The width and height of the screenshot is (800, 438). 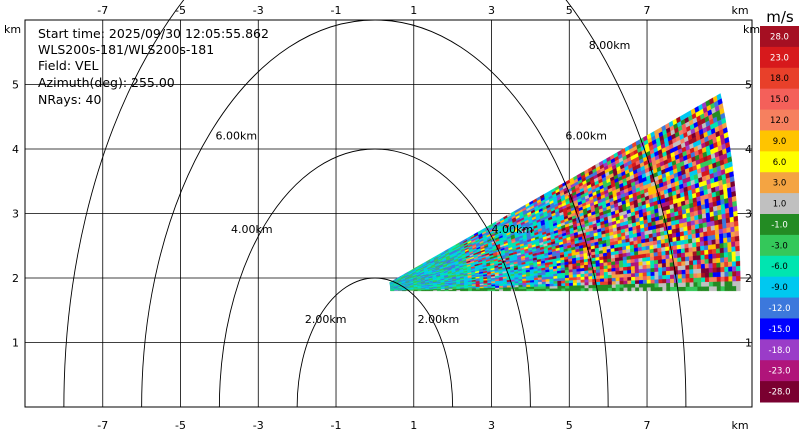 I want to click on colorbar-label: 18.0, so click(x=779, y=79).